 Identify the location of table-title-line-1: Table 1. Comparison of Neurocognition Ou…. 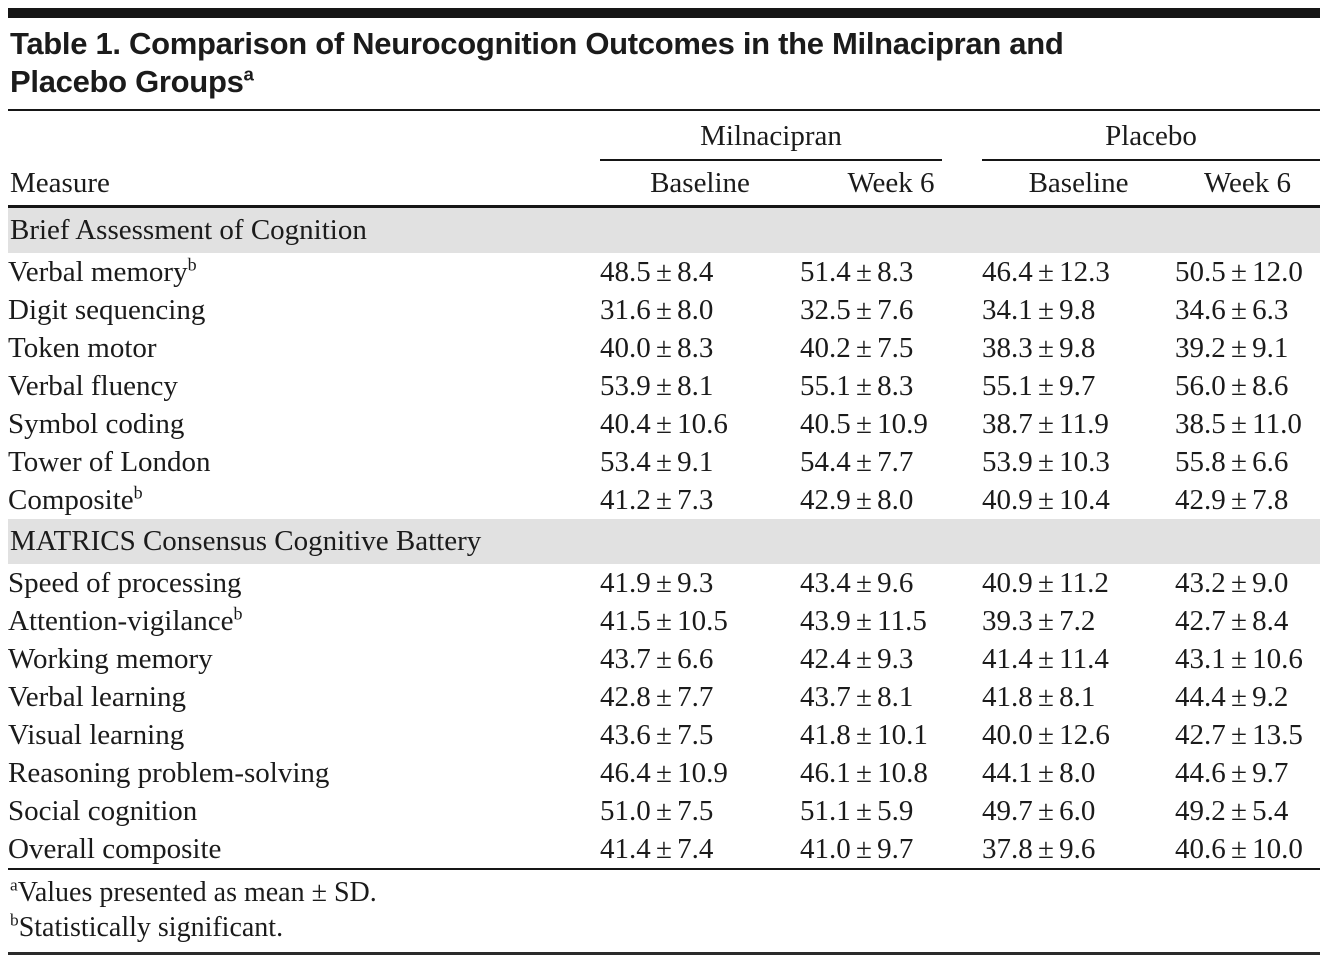
(537, 43).